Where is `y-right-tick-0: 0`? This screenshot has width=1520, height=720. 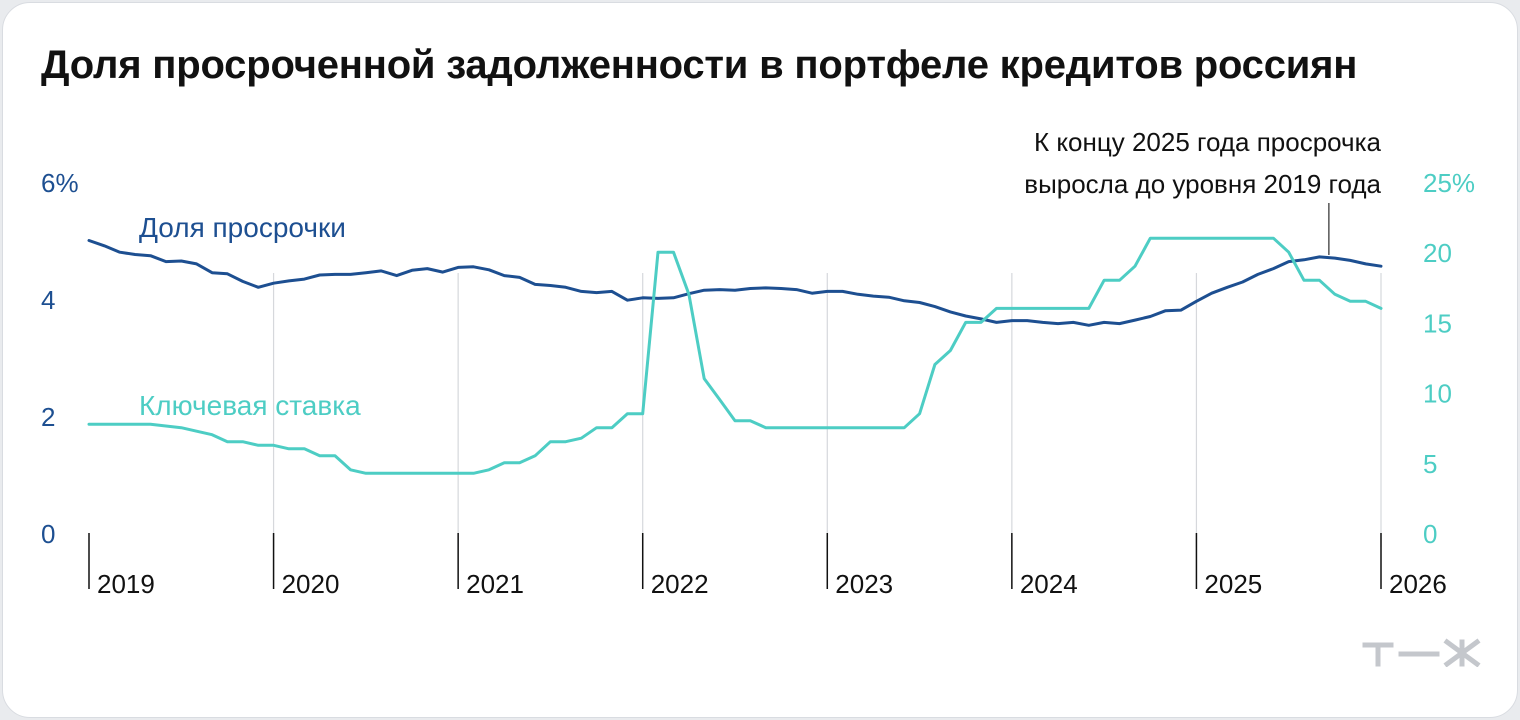 y-right-tick-0: 0 is located at coordinates (1430, 534).